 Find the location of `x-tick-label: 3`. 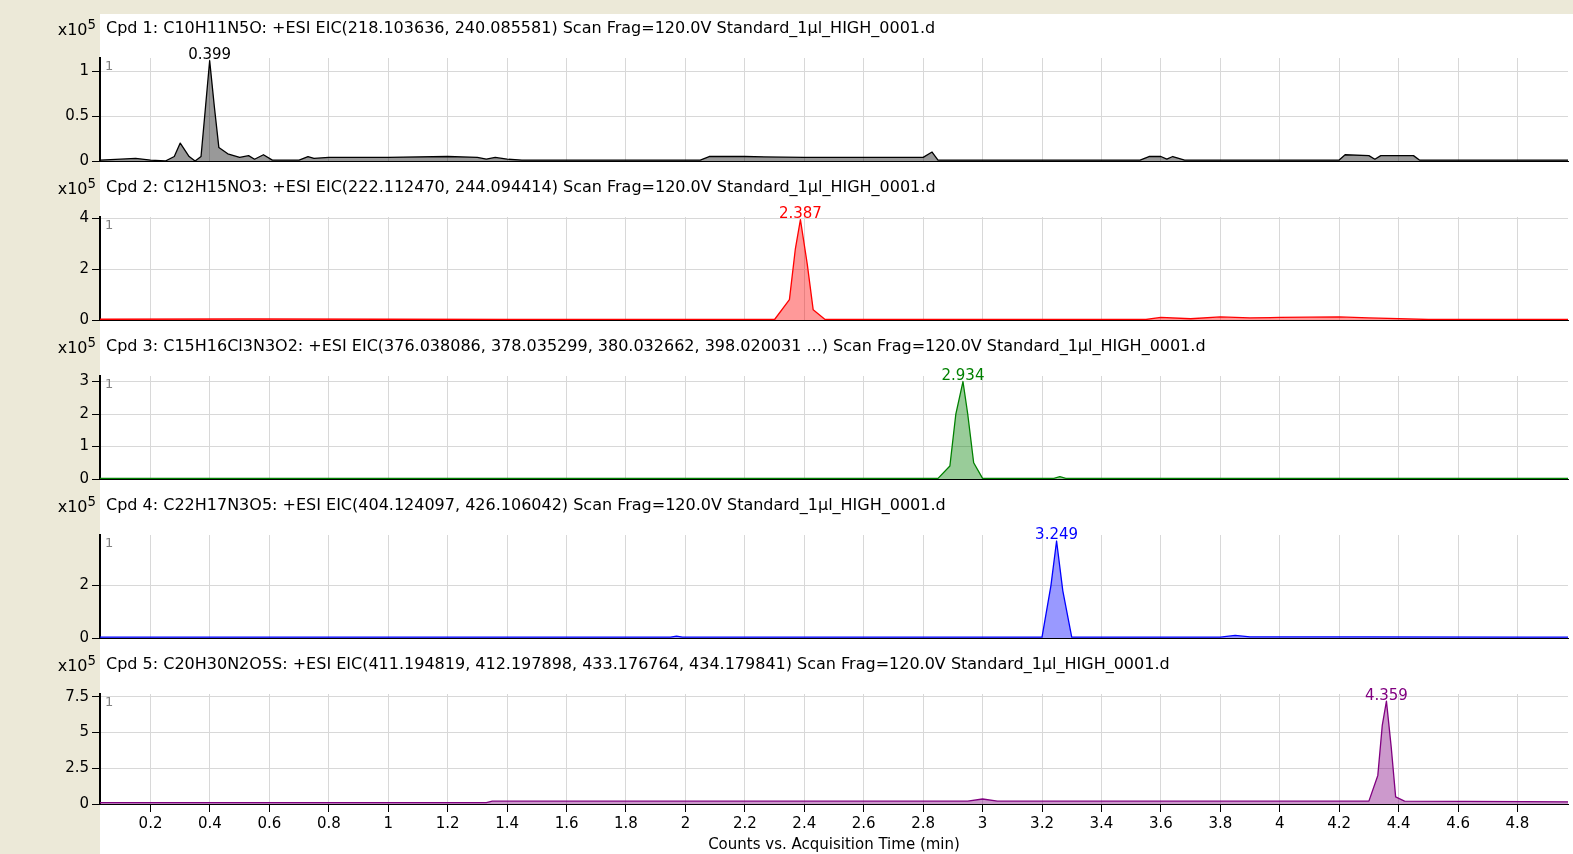

x-tick-label: 3 is located at coordinates (982, 822).